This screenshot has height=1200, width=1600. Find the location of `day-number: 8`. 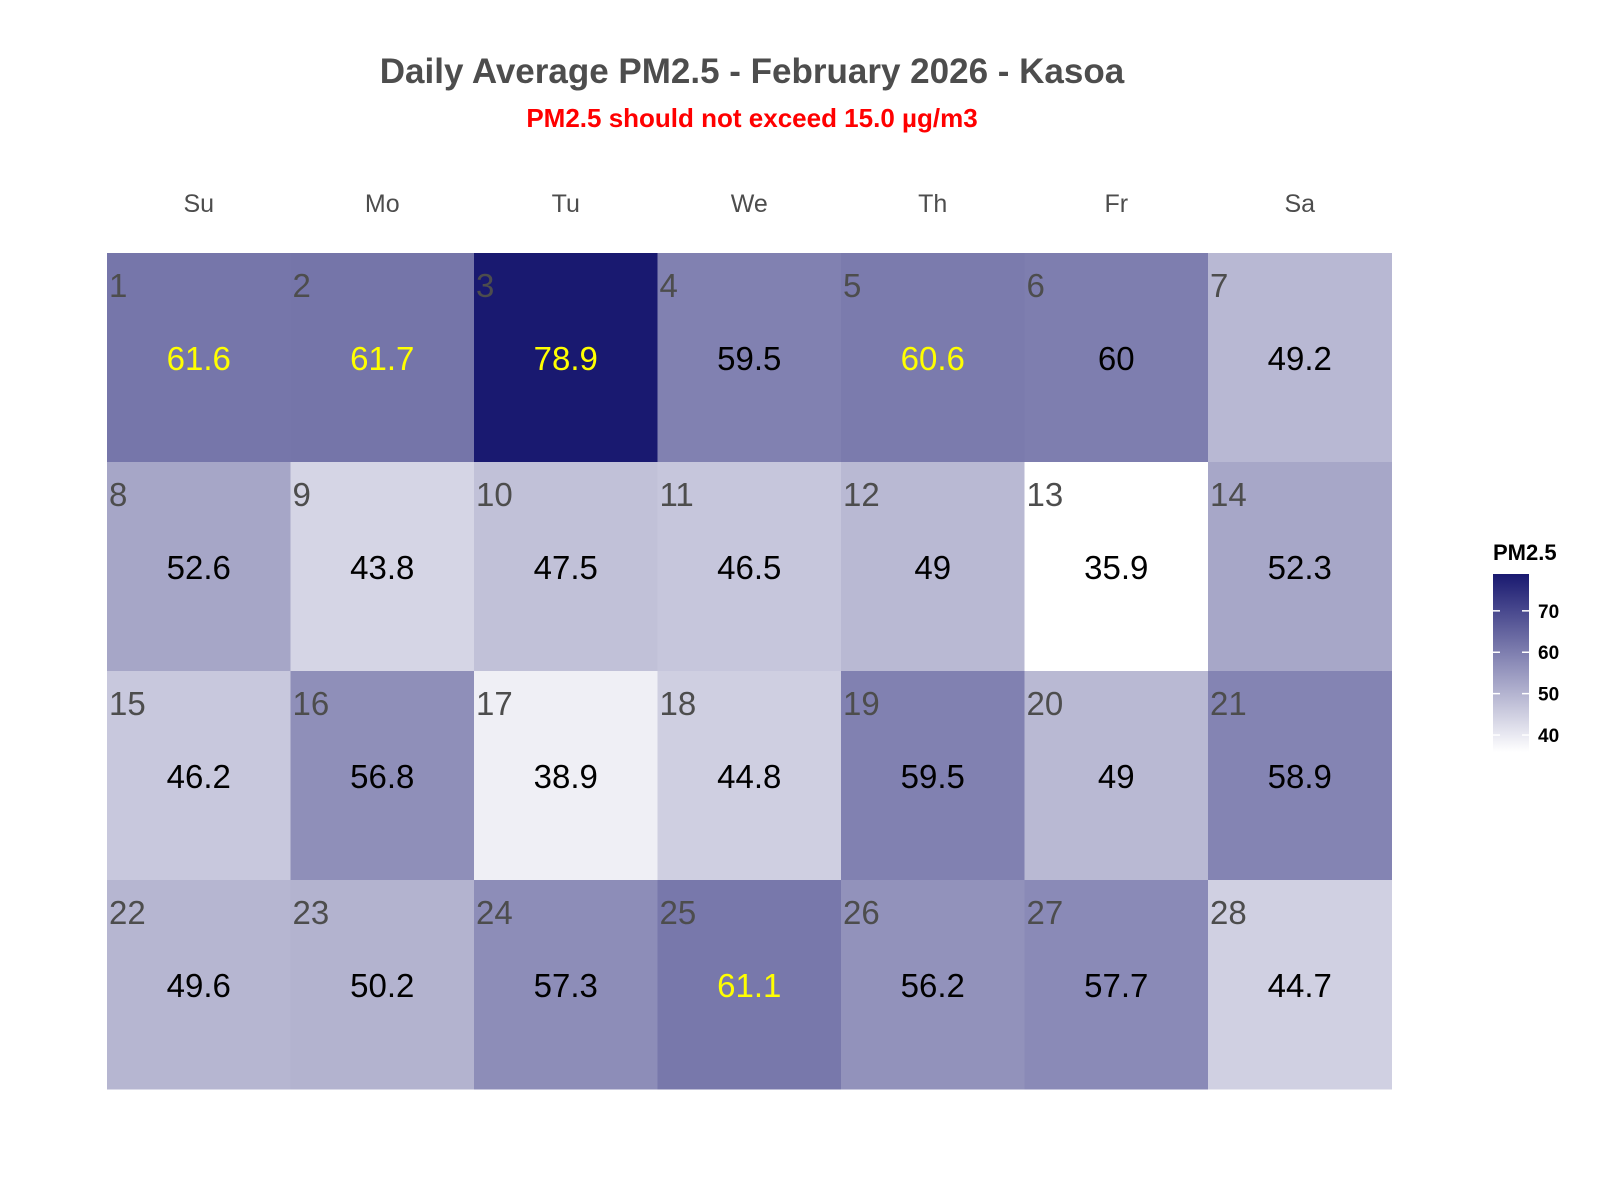

day-number: 8 is located at coordinates (118, 494).